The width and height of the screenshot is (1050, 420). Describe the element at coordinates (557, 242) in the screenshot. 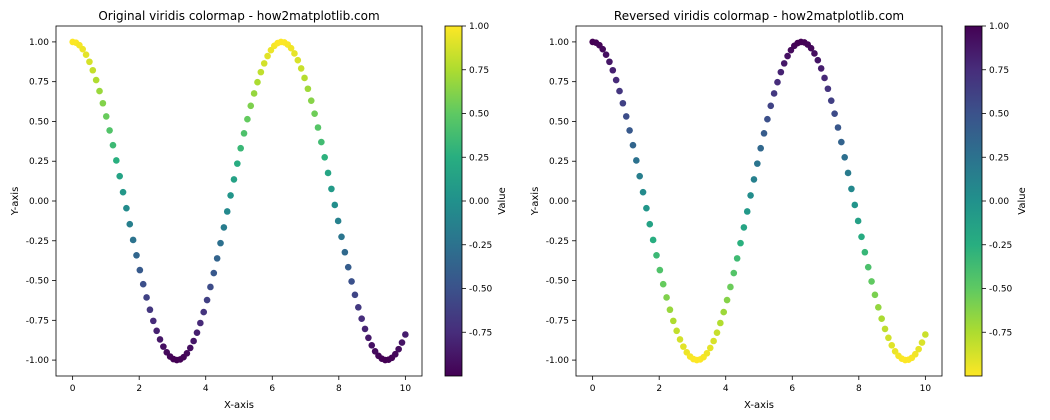

I see `y-tick-label: -0.25` at that location.